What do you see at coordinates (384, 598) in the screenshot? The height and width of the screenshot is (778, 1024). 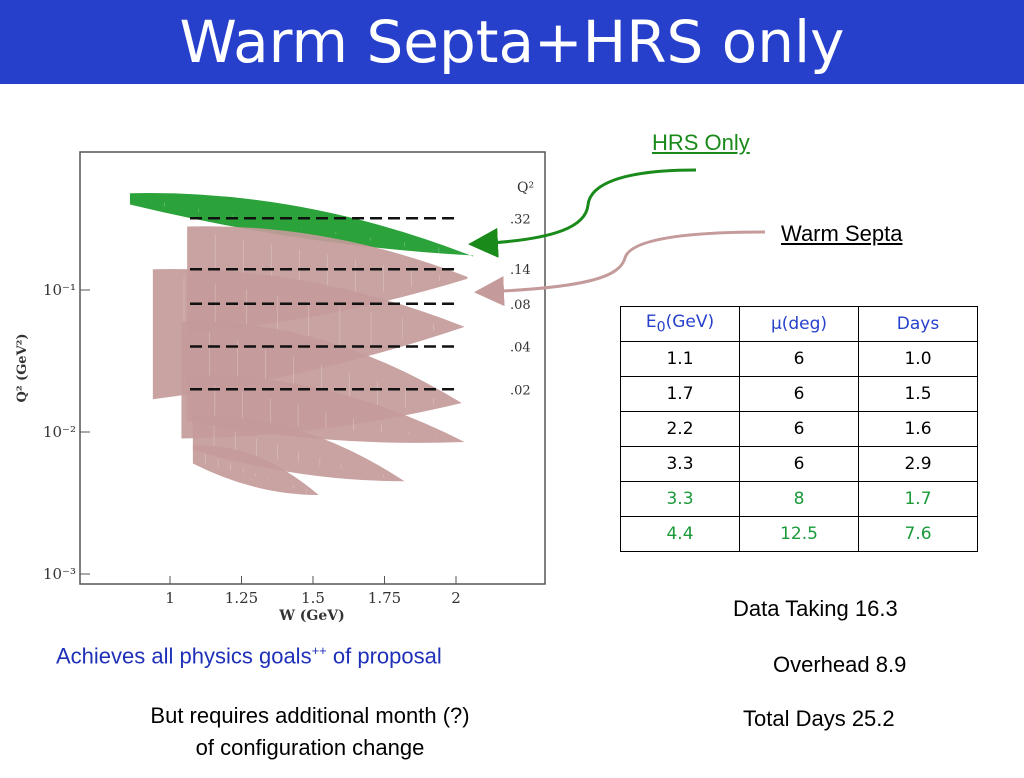 I see `x-tick-label: 1.75` at bounding box center [384, 598].